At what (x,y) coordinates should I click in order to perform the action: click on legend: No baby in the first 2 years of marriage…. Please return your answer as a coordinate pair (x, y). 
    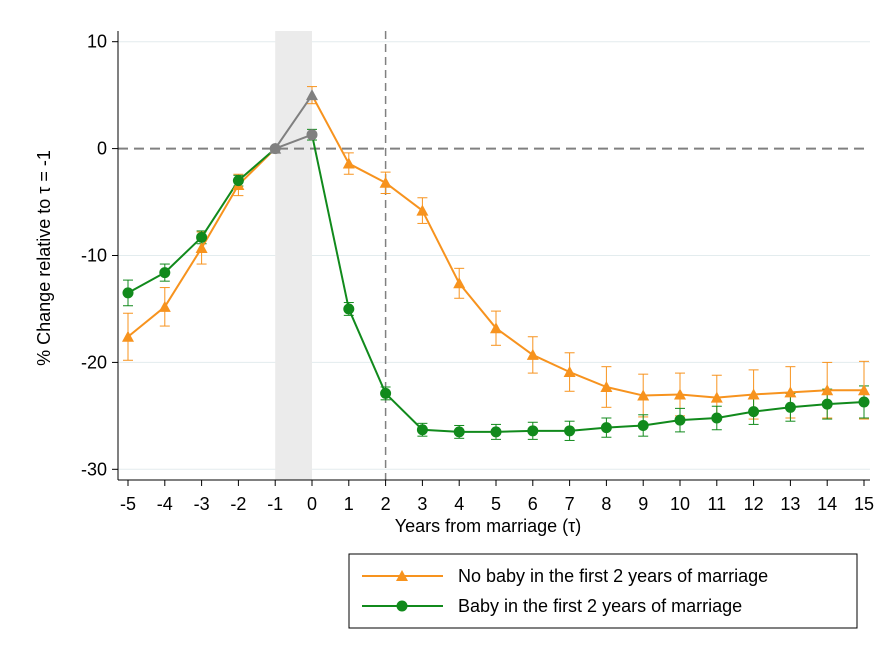
    Looking at the image, I should click on (603, 591).